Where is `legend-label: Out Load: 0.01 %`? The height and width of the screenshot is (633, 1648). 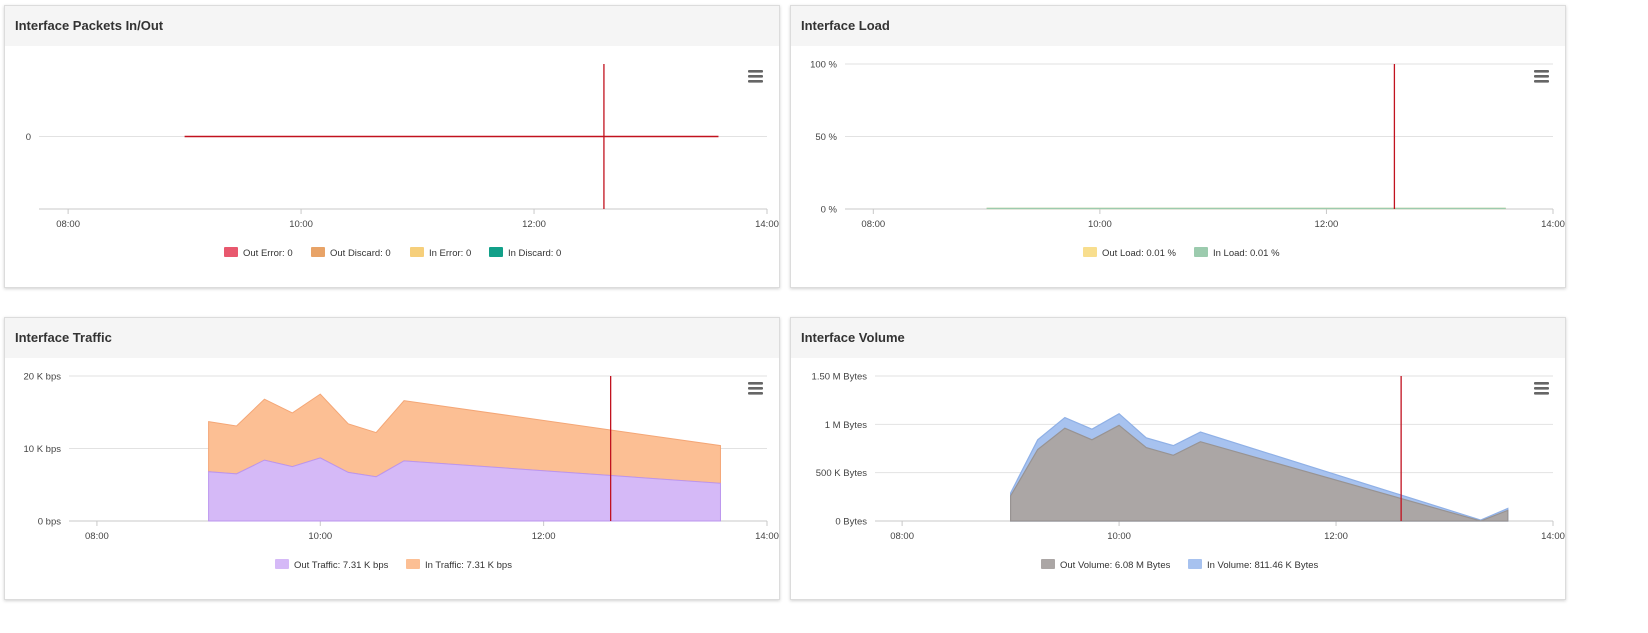 legend-label: Out Load: 0.01 % is located at coordinates (1139, 253).